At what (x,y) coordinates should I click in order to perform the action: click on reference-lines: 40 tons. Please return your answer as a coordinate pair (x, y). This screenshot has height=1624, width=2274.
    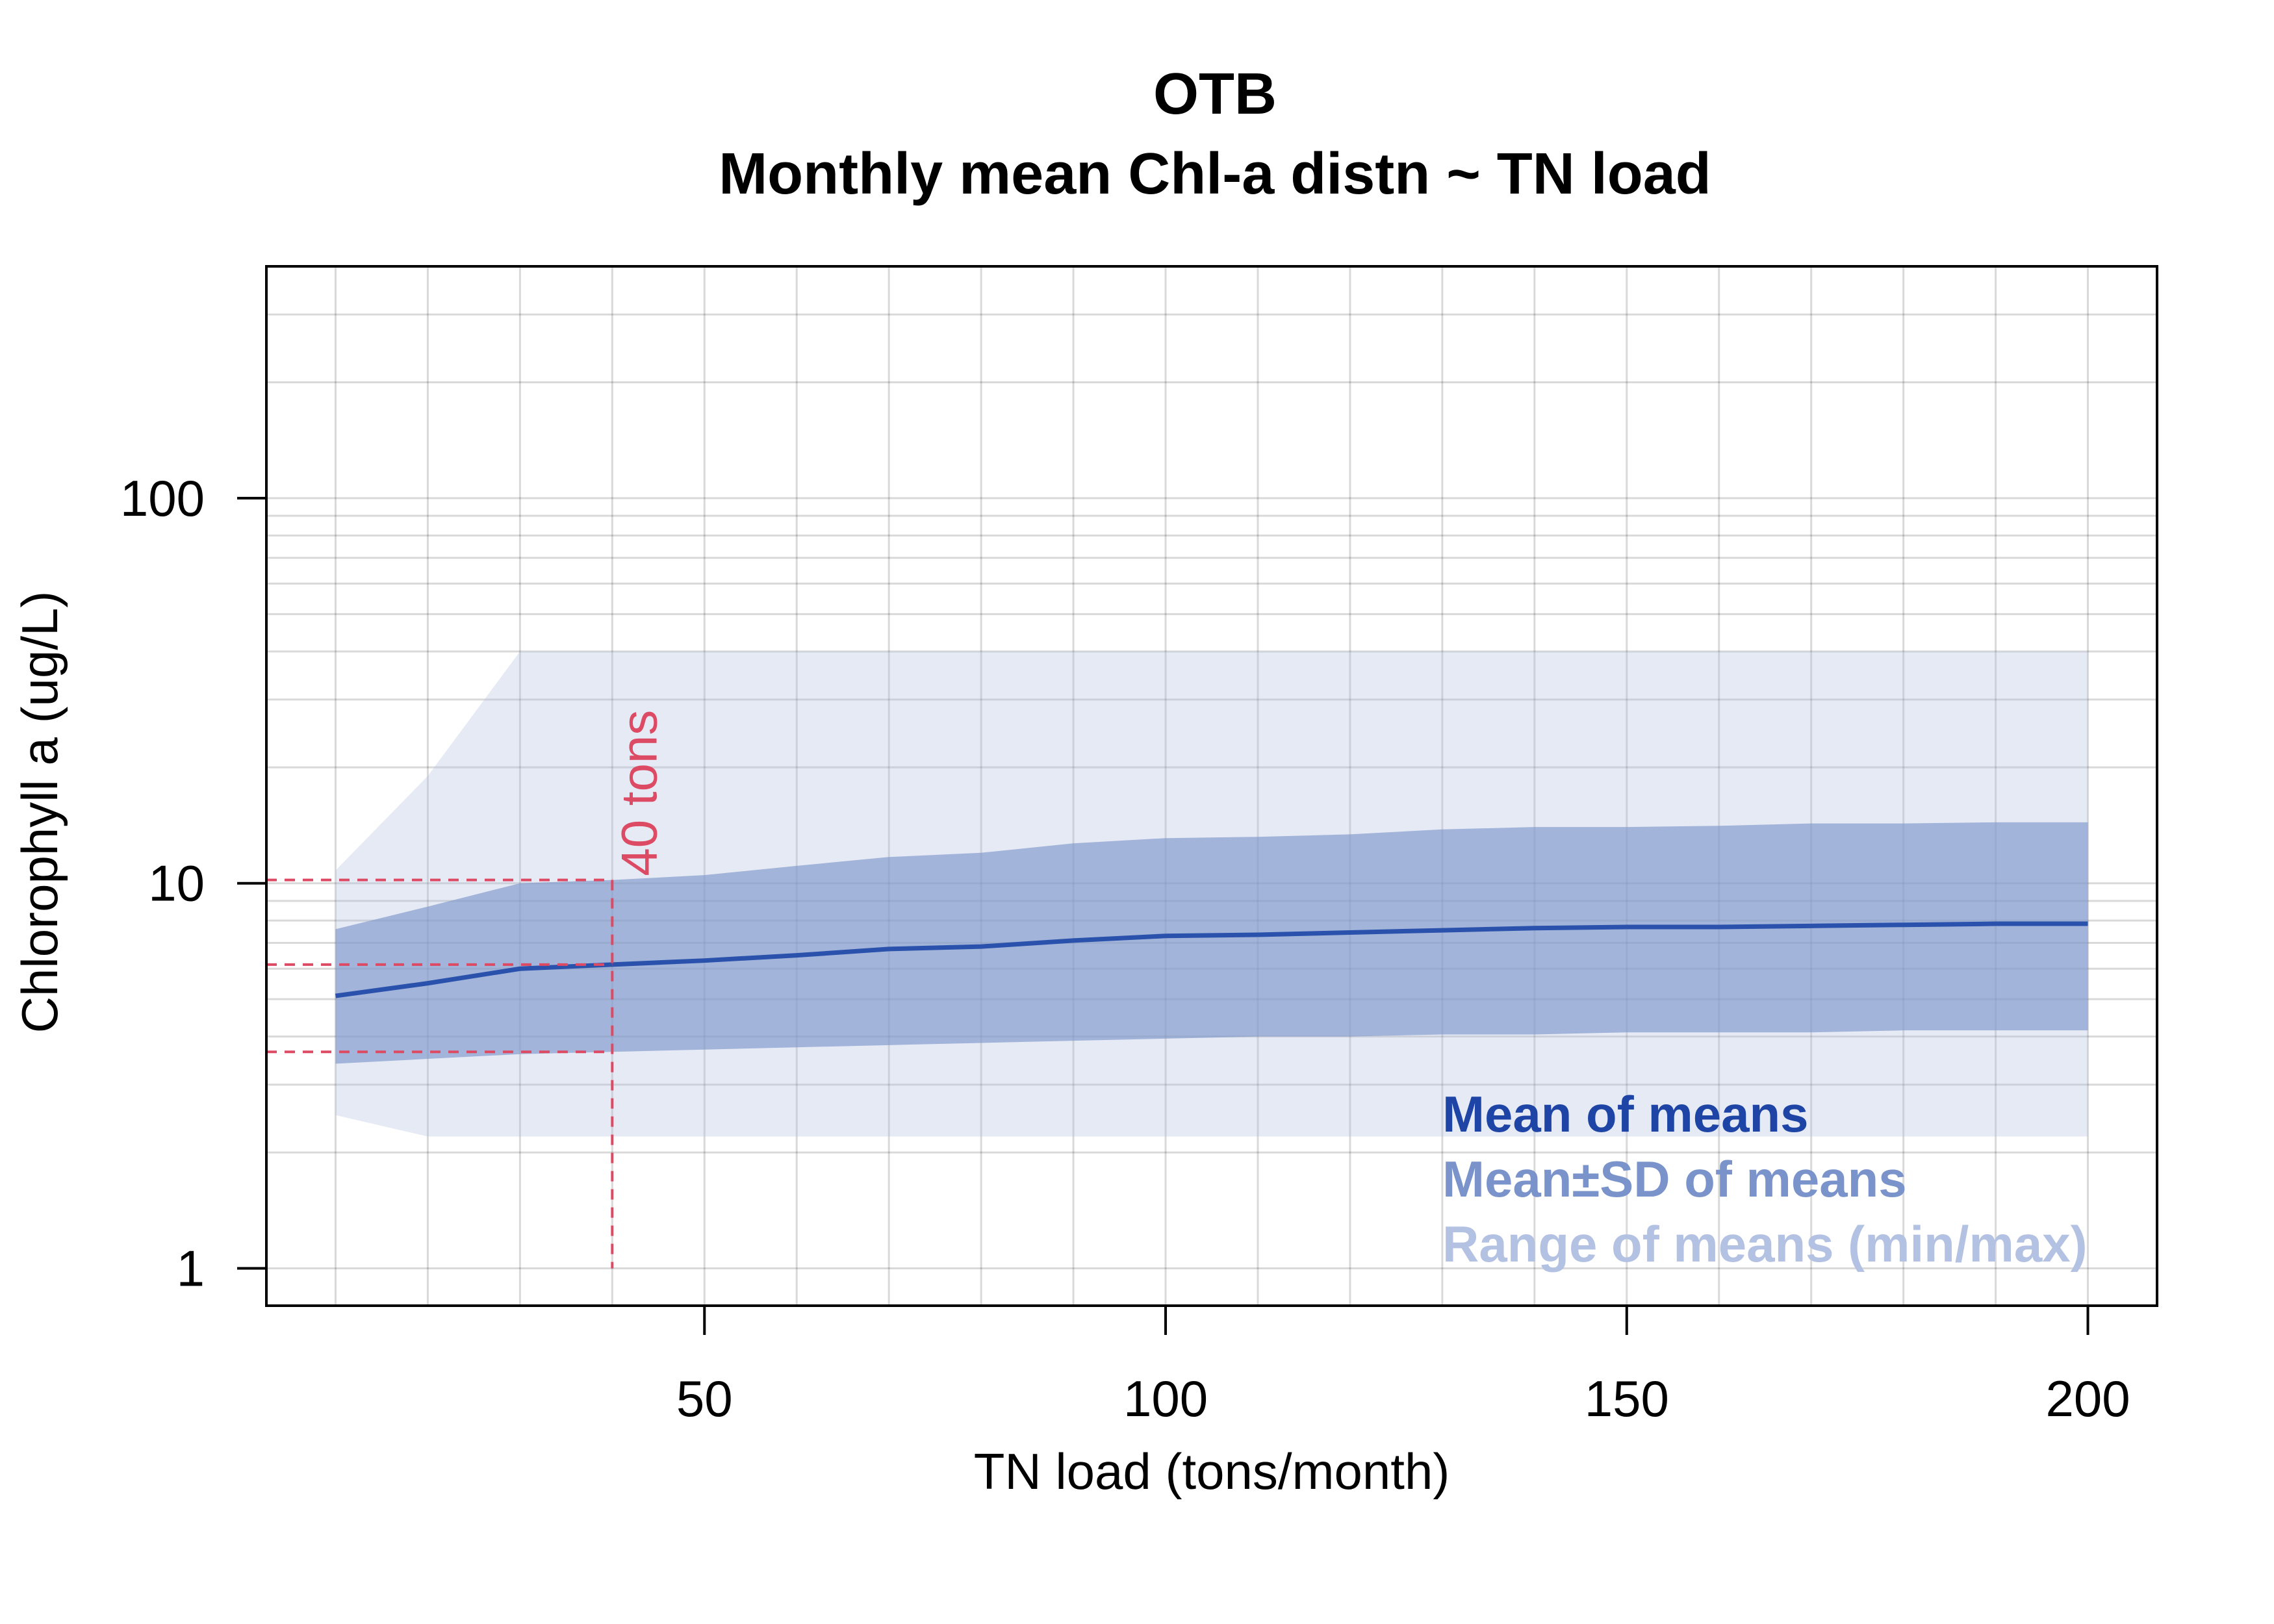
    Looking at the image, I should click on (466, 989).